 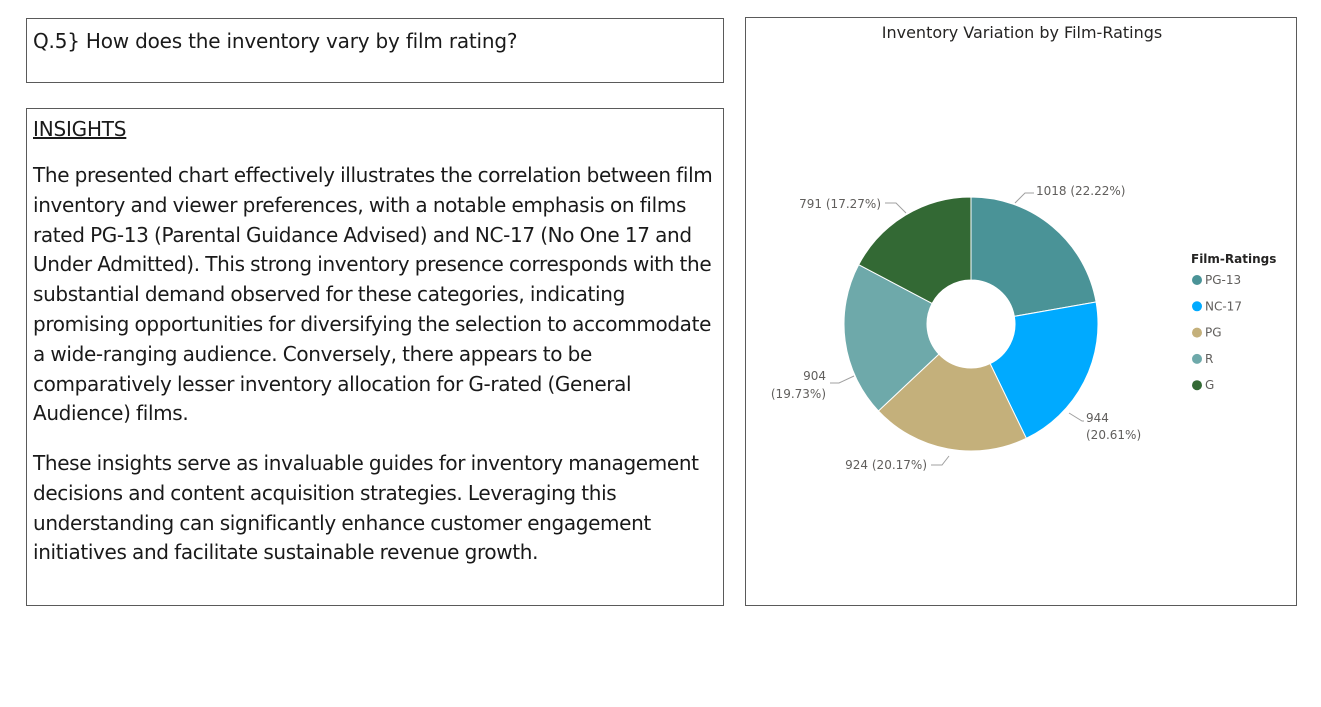 I want to click on legend: Film-Ratings PG-13 NC-17 PG RG, so click(x=1233, y=322).